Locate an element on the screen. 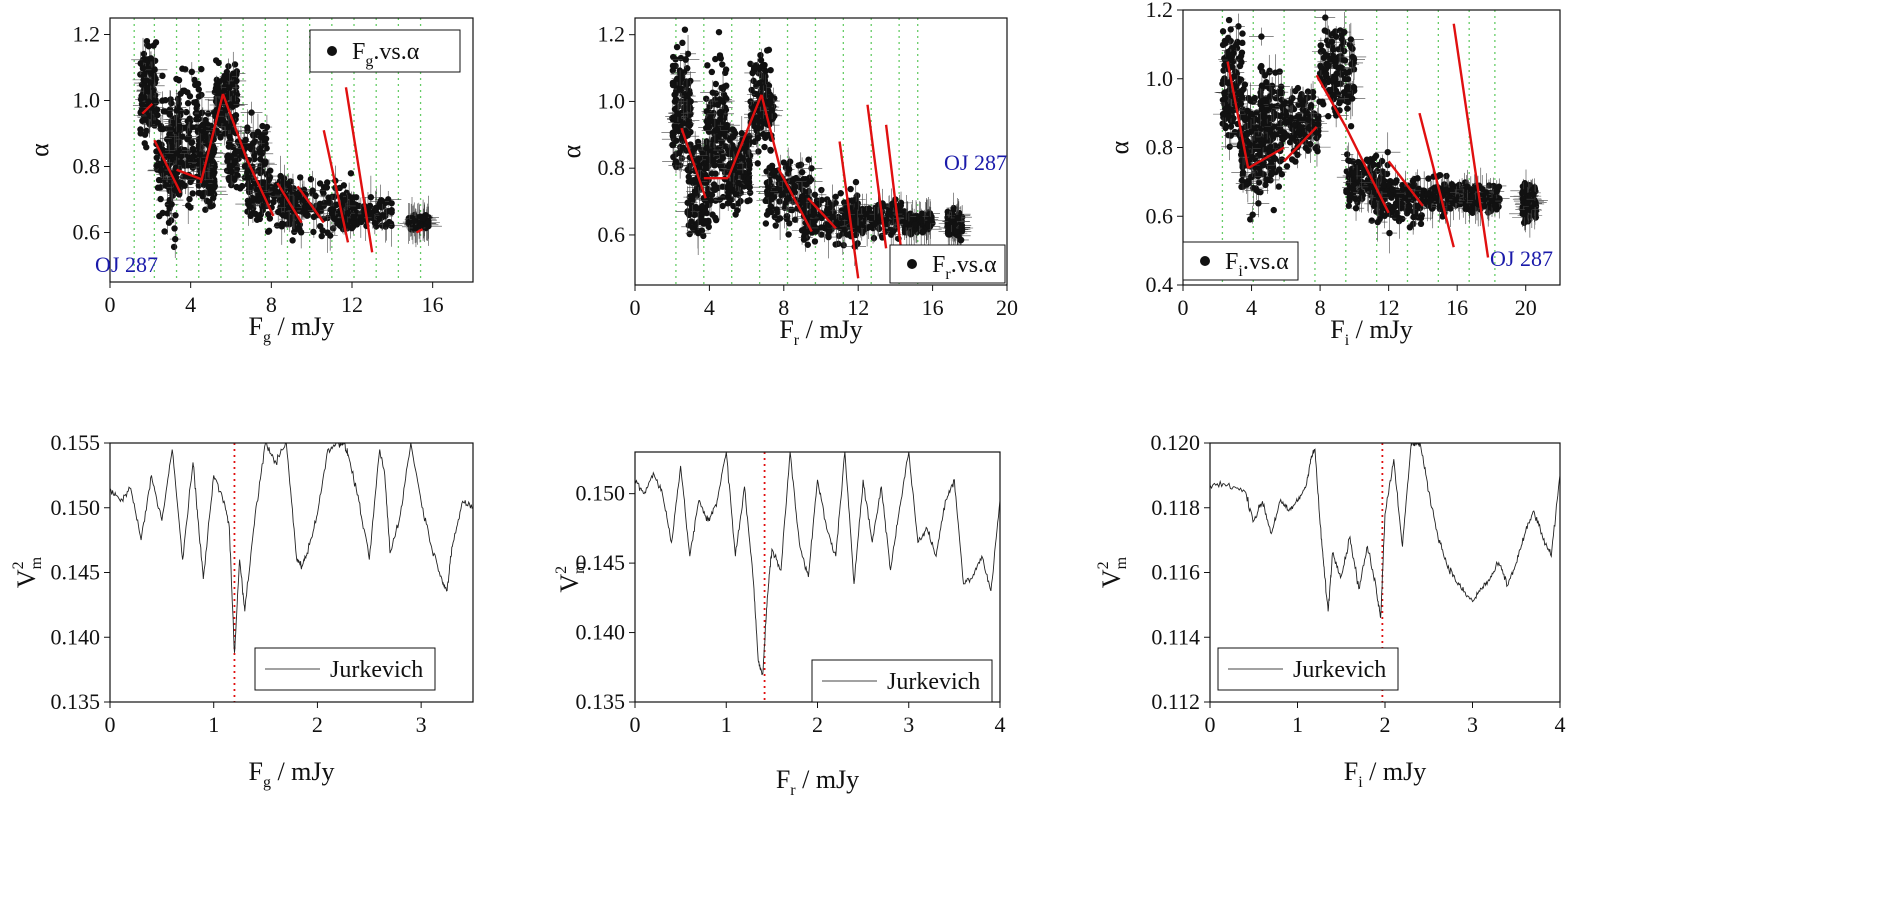 This screenshot has height=922, width=1887. x-axis-label: Fi / mJy is located at coordinates (1385, 774).